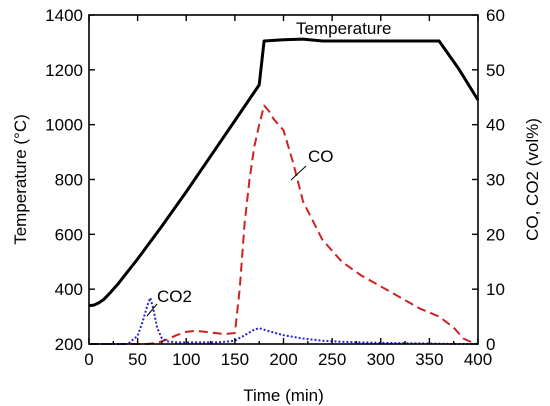 The width and height of the screenshot is (550, 406). I want to click on co-annotation: CO, so click(321, 156).